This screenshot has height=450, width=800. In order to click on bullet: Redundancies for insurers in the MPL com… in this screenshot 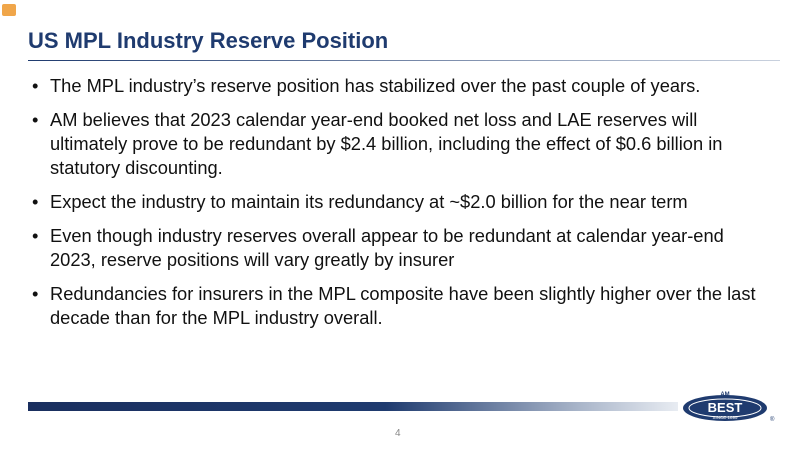, I will do `click(400, 306)`.